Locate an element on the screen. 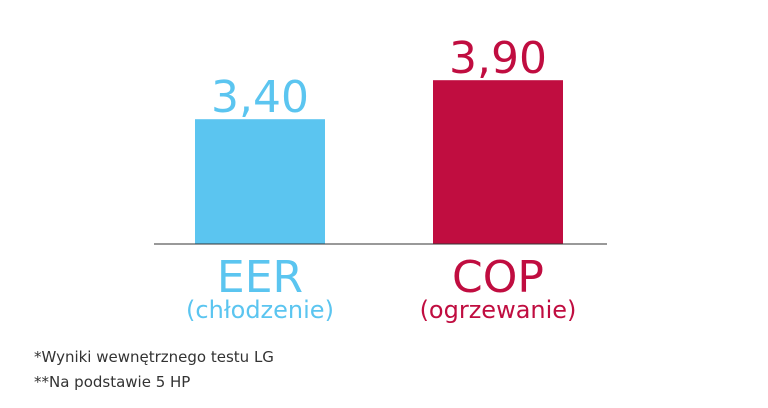 Image resolution: width=768 pixels, height=408 pixels. category-note: (ogrzewanie) is located at coordinates (498, 310).